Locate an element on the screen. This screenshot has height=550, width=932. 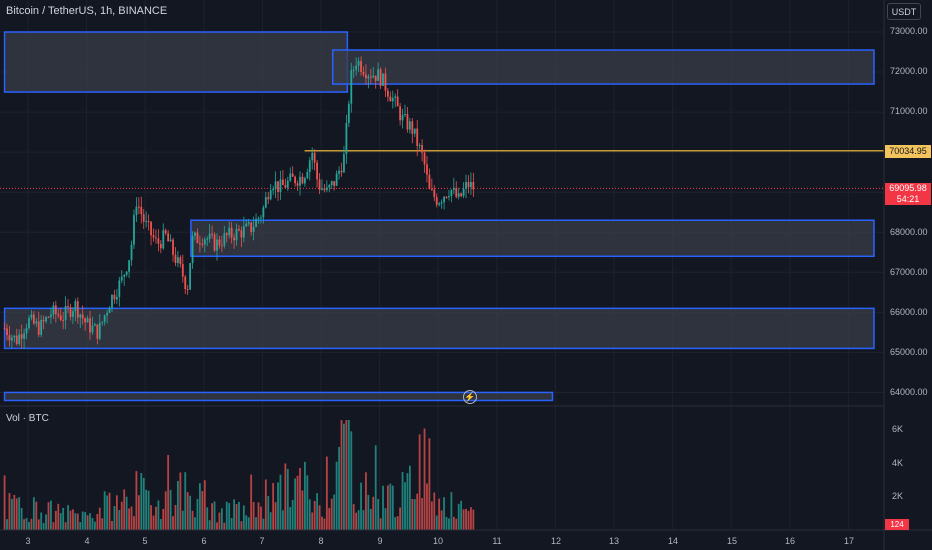
horizontal-line-price-tag: 70034.95 is located at coordinates (908, 151).